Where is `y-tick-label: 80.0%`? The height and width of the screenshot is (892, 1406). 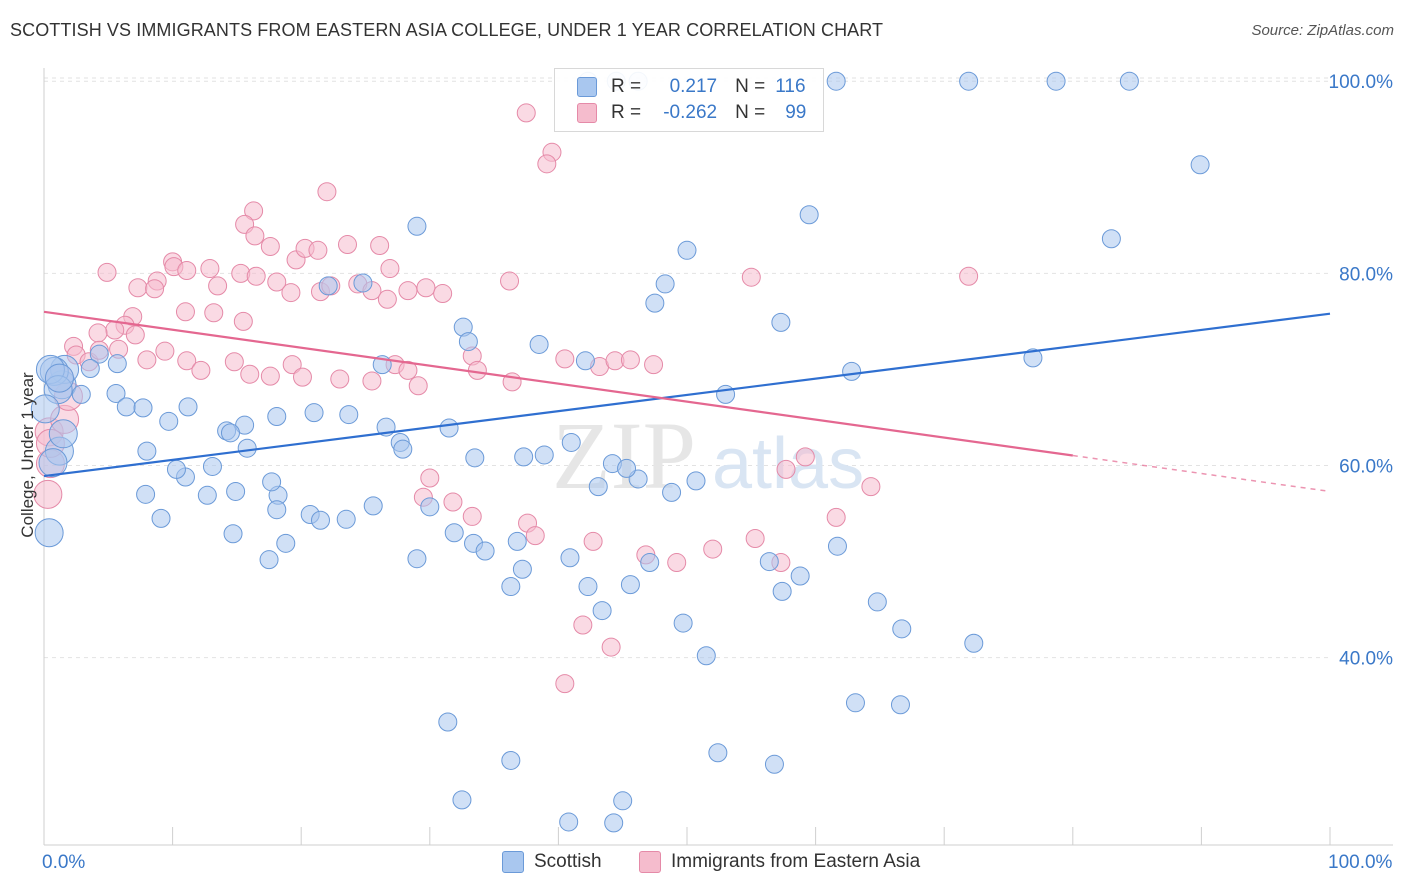 y-tick-label: 80.0% is located at coordinates (1366, 274).